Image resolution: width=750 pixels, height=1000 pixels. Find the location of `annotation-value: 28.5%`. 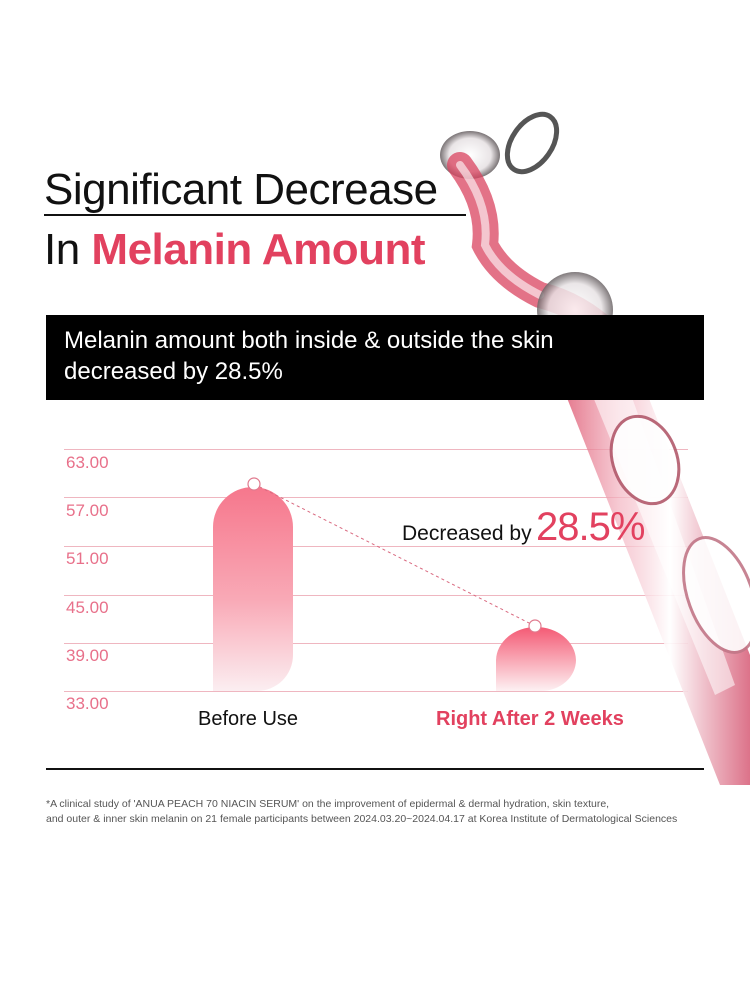

annotation-value: 28.5% is located at coordinates (590, 527).